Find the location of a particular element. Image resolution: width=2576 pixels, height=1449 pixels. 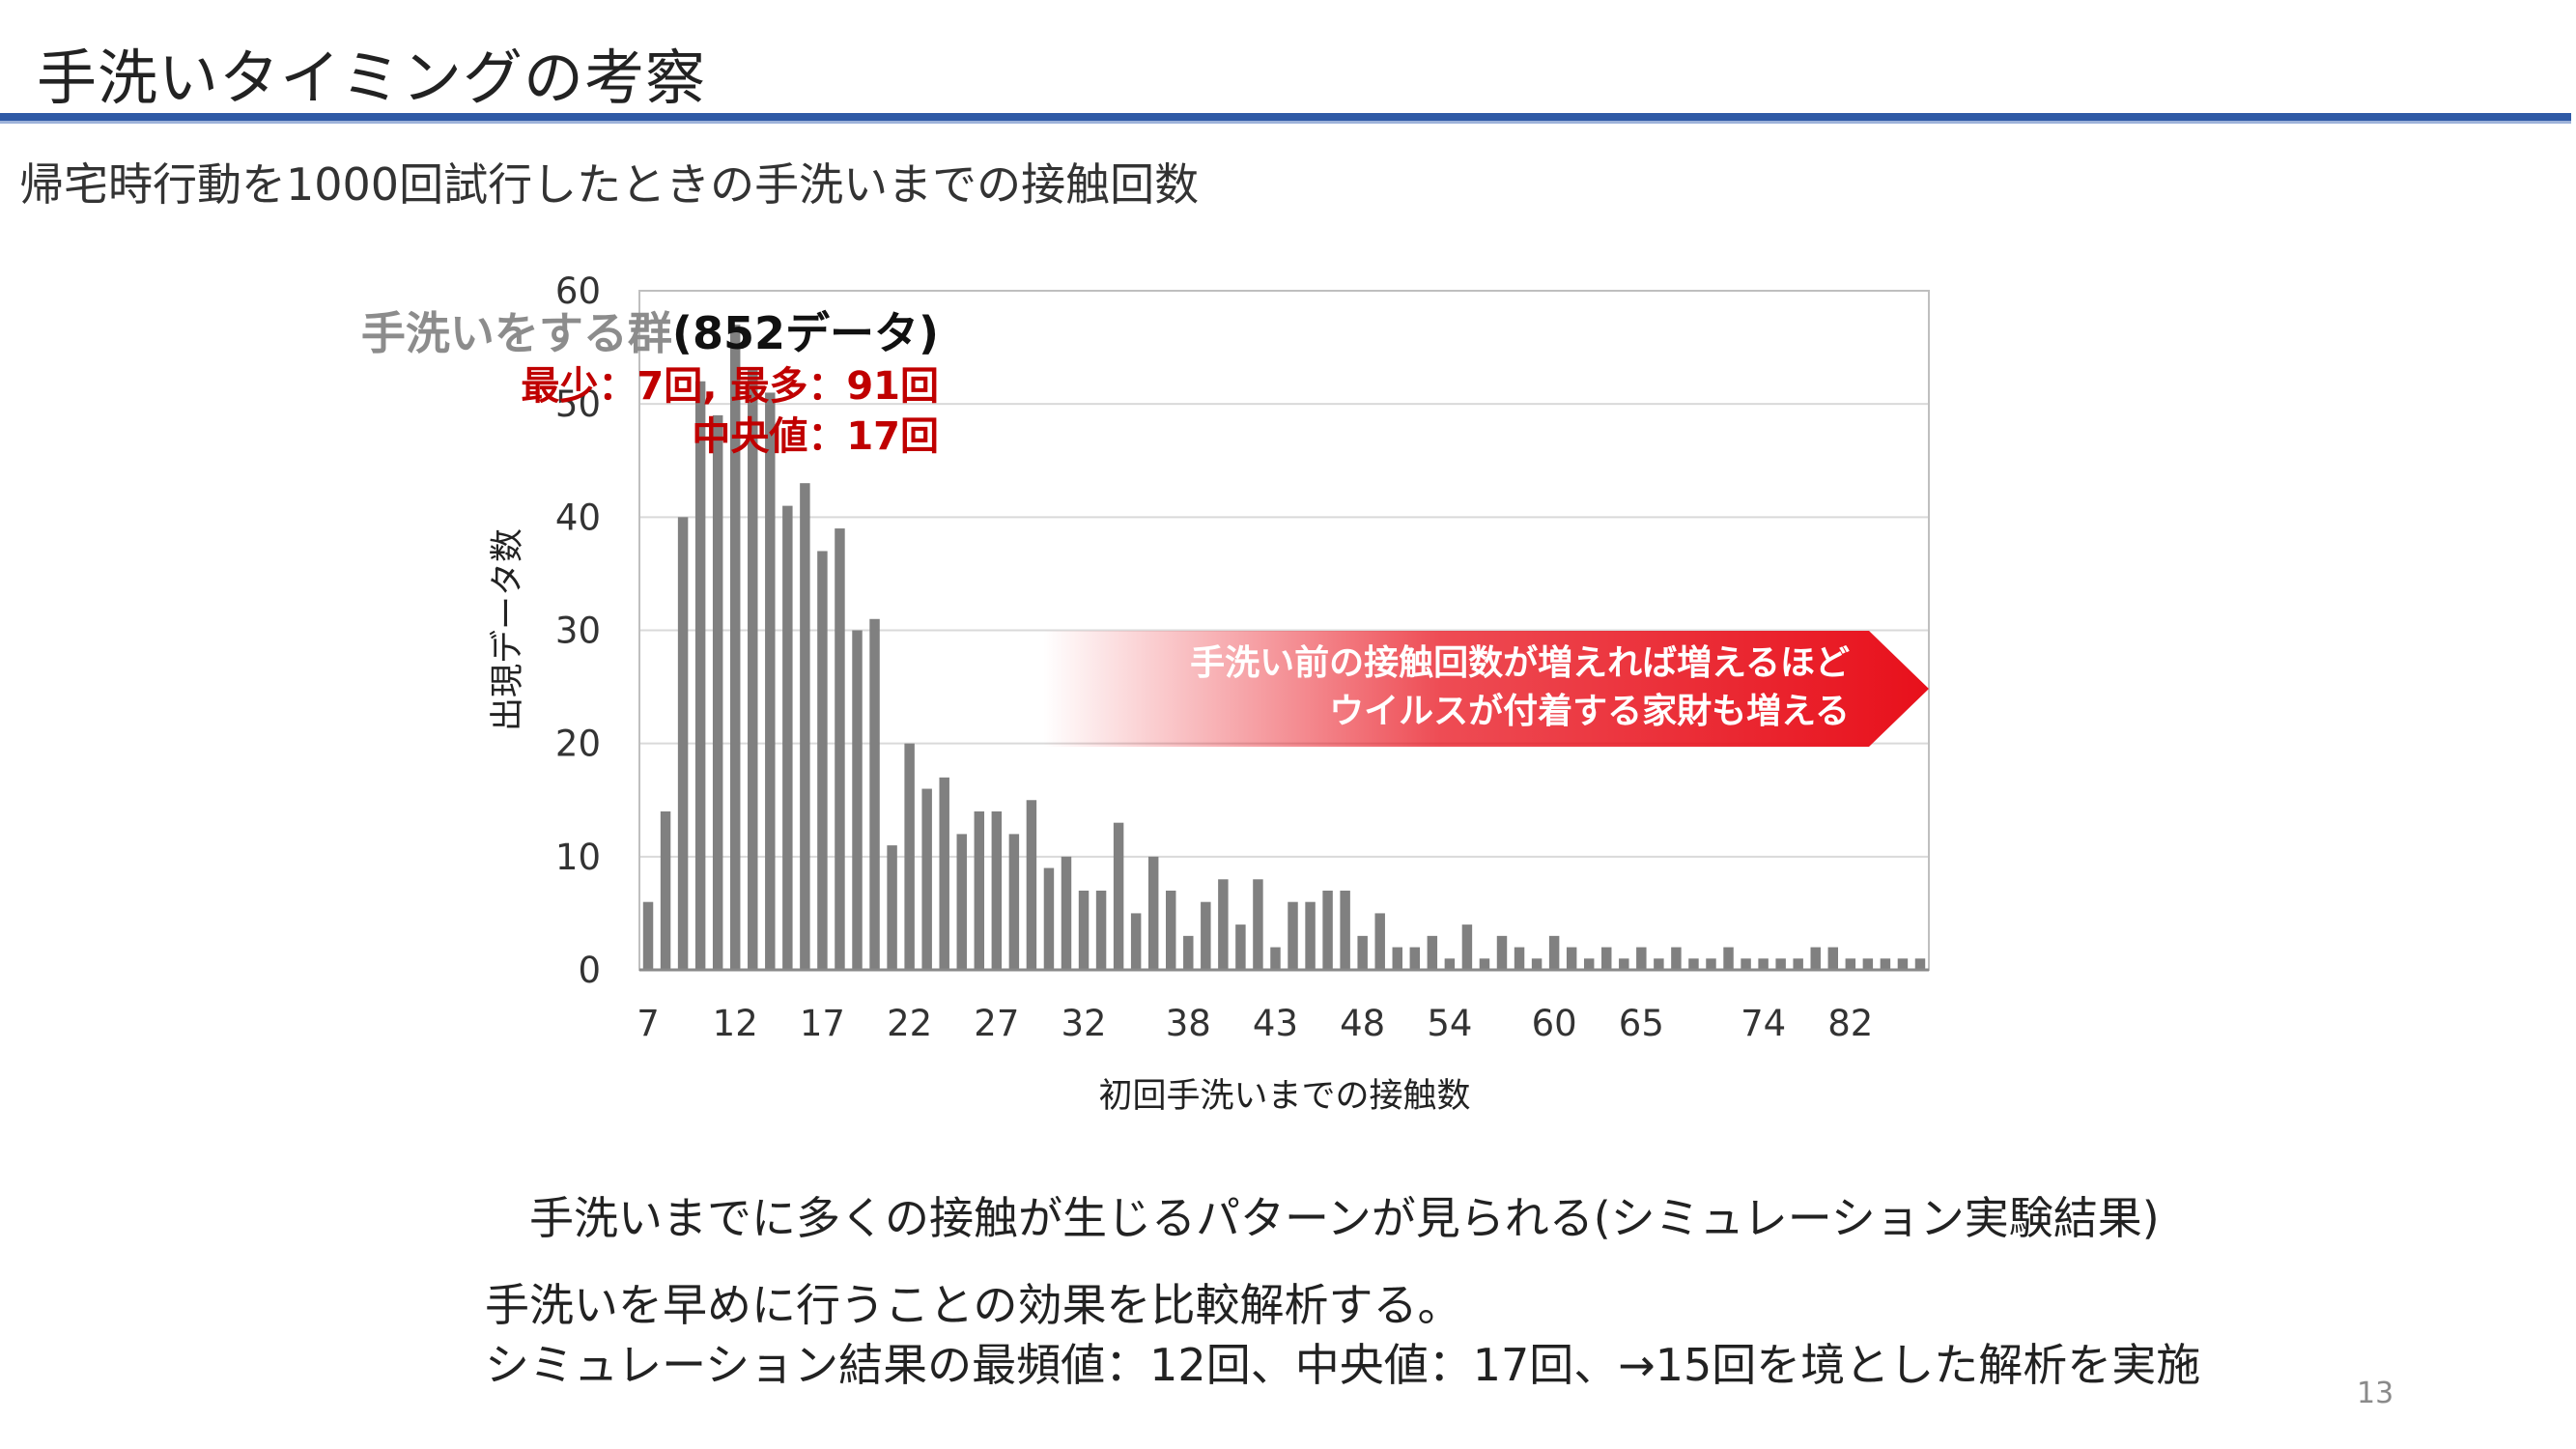

page-number: 13 is located at coordinates (2375, 1393).